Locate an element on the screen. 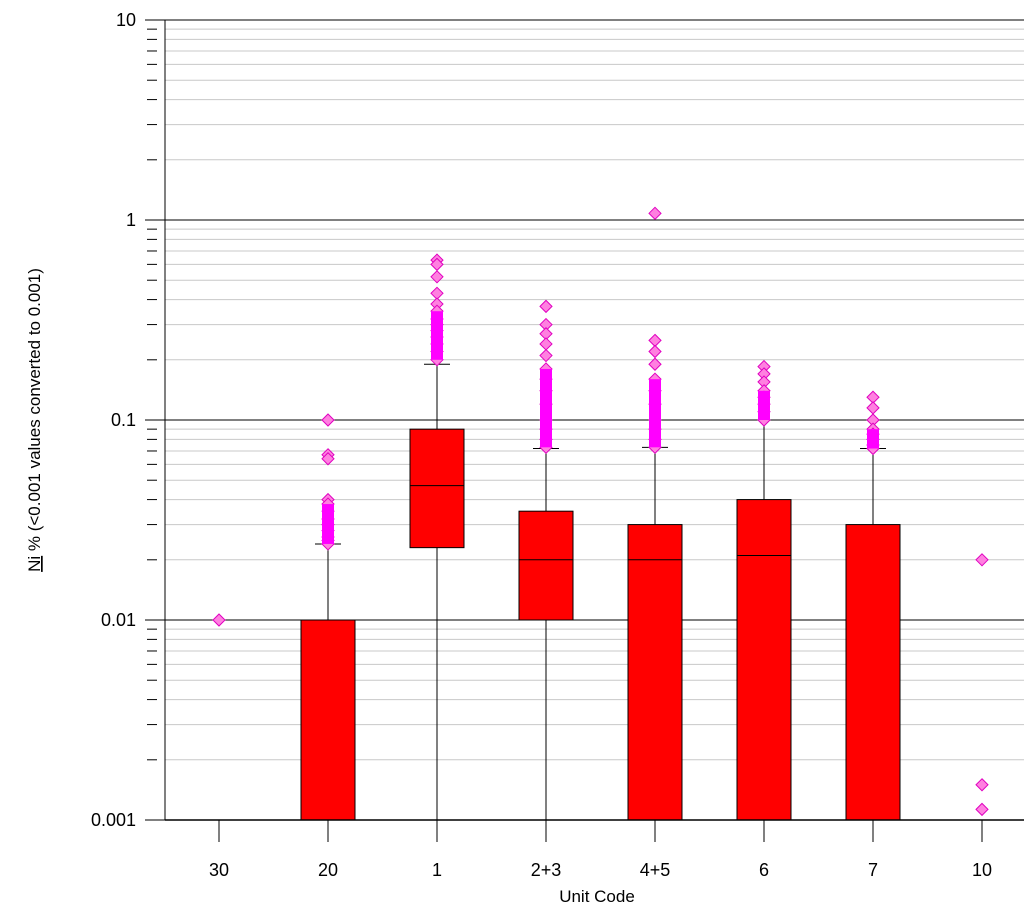 The height and width of the screenshot is (909, 1024). x-tick-label: 30 is located at coordinates (219, 870).